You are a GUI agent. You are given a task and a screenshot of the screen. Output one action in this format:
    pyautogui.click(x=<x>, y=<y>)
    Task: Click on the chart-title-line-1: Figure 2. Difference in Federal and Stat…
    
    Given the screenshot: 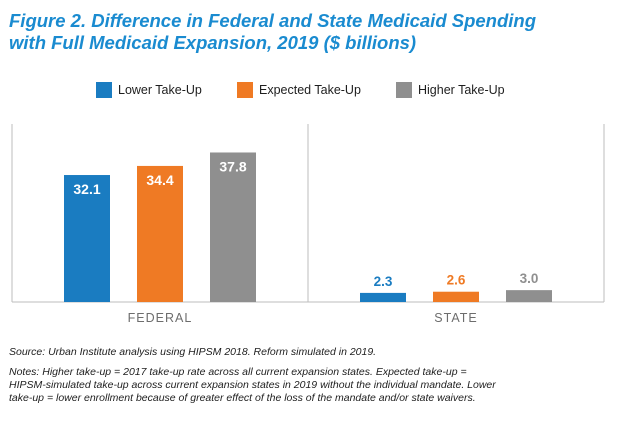 What is the action you would take?
    pyautogui.click(x=273, y=20)
    